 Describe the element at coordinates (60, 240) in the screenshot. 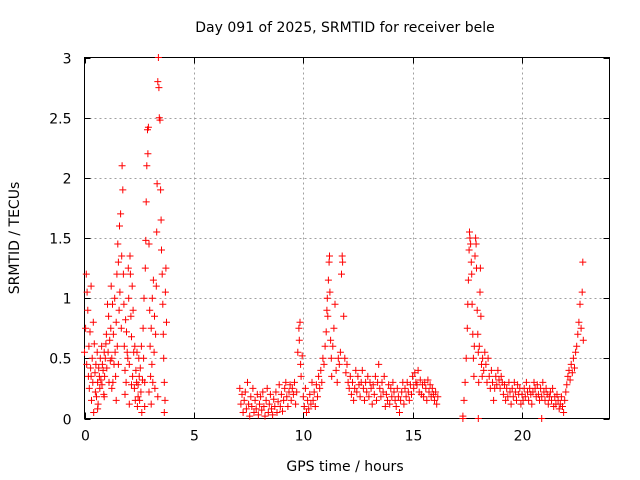

I see `y-tick-label: 1.5` at that location.